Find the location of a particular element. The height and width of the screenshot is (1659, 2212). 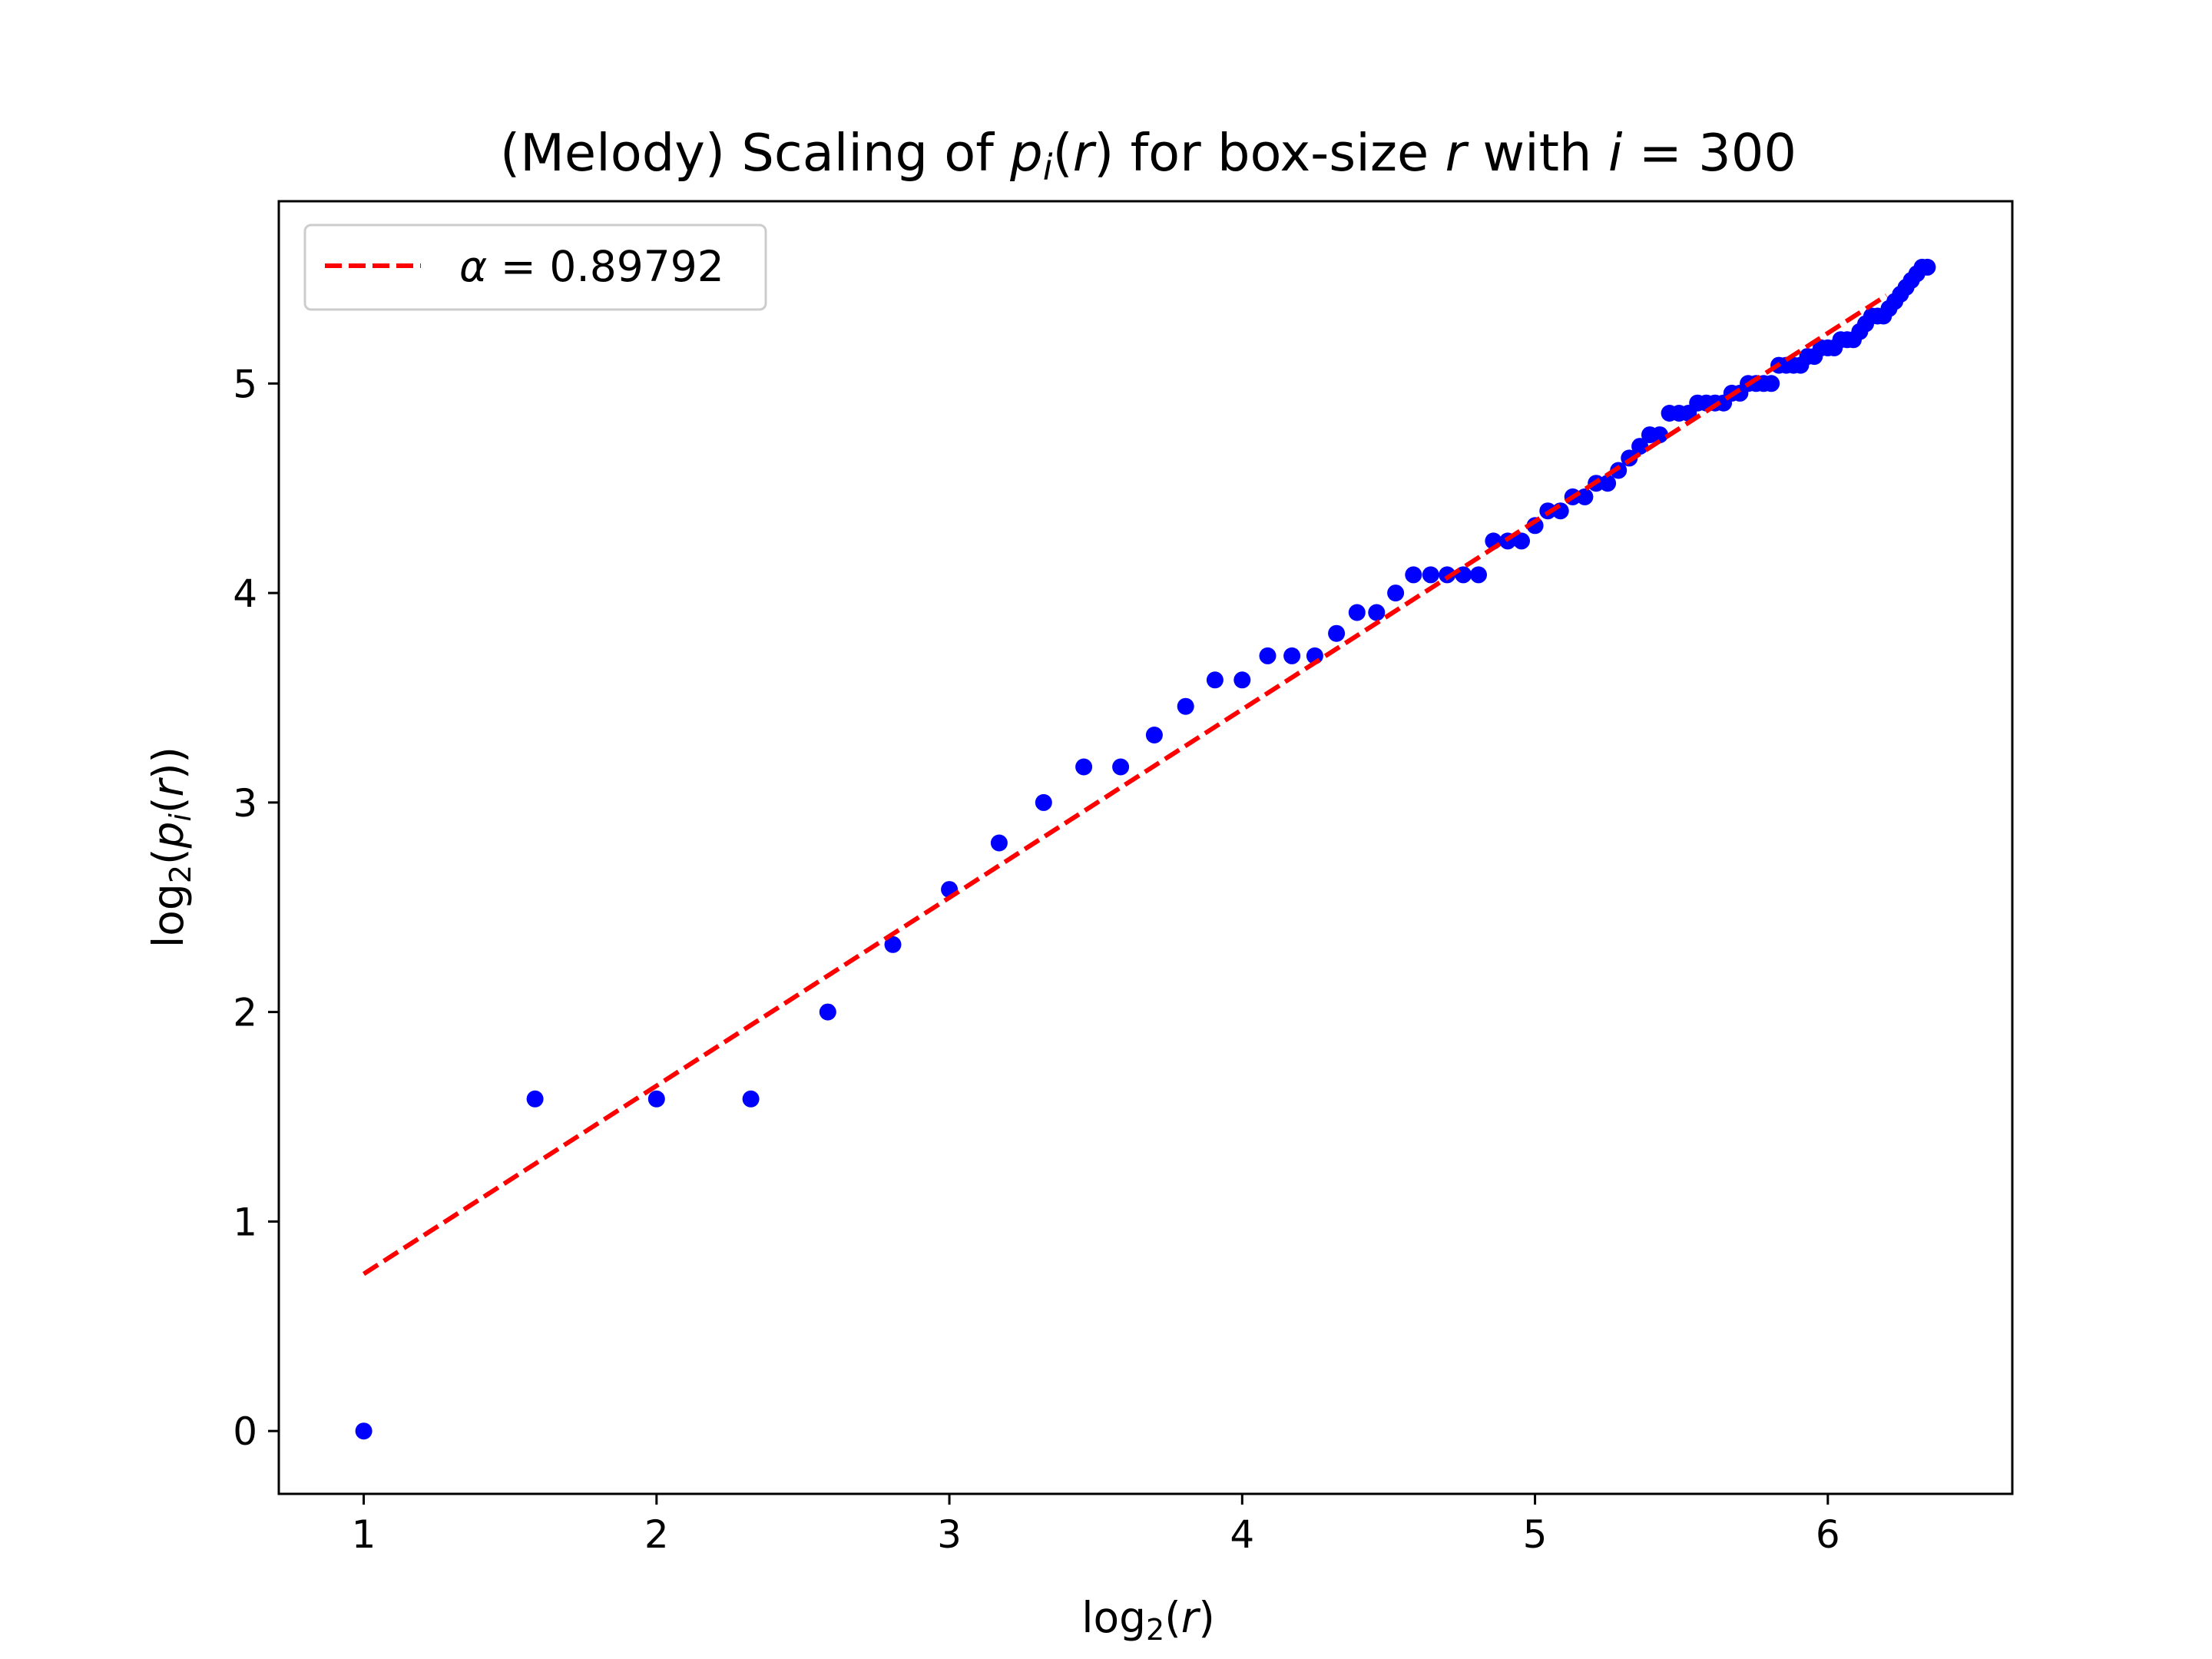

y-tick-label: 2 is located at coordinates (245, 1013).